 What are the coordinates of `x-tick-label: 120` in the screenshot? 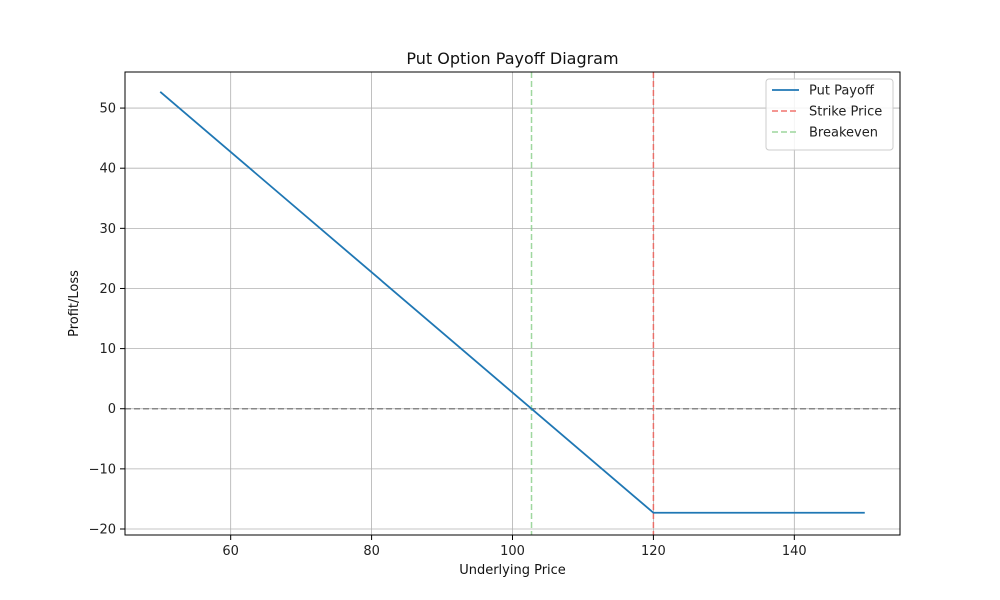 It's located at (653, 551).